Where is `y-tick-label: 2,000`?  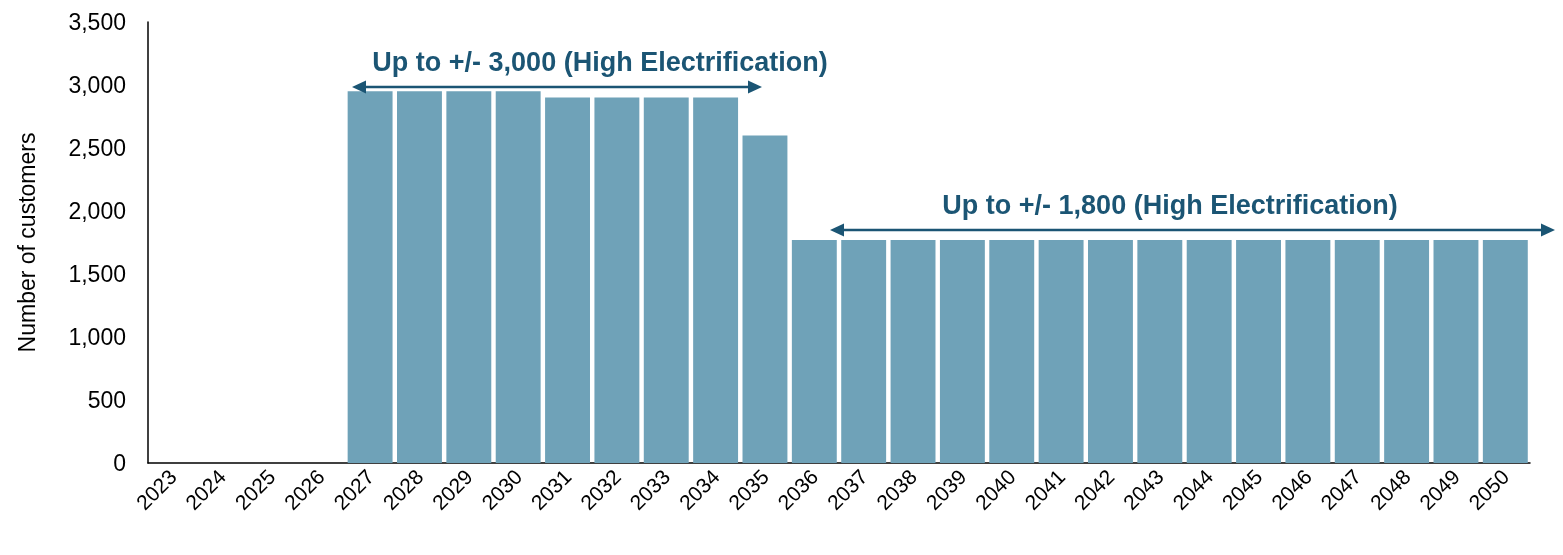
y-tick-label: 2,000 is located at coordinates (97, 211).